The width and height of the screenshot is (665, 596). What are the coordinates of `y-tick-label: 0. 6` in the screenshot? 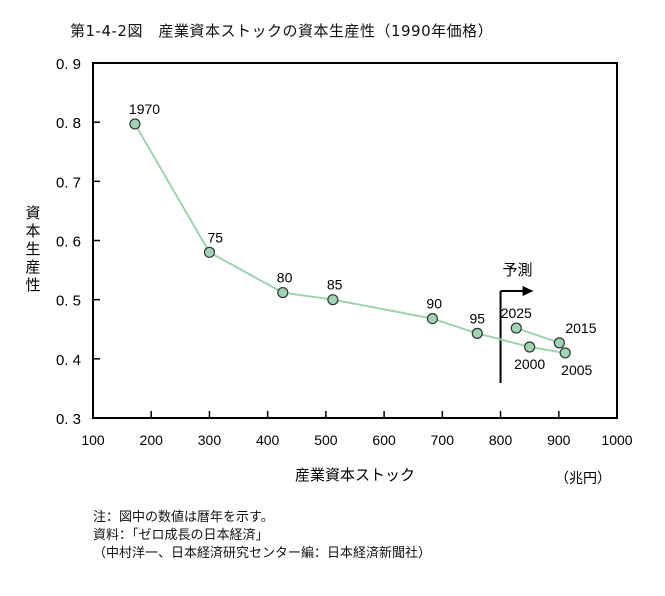 It's located at (68, 242).